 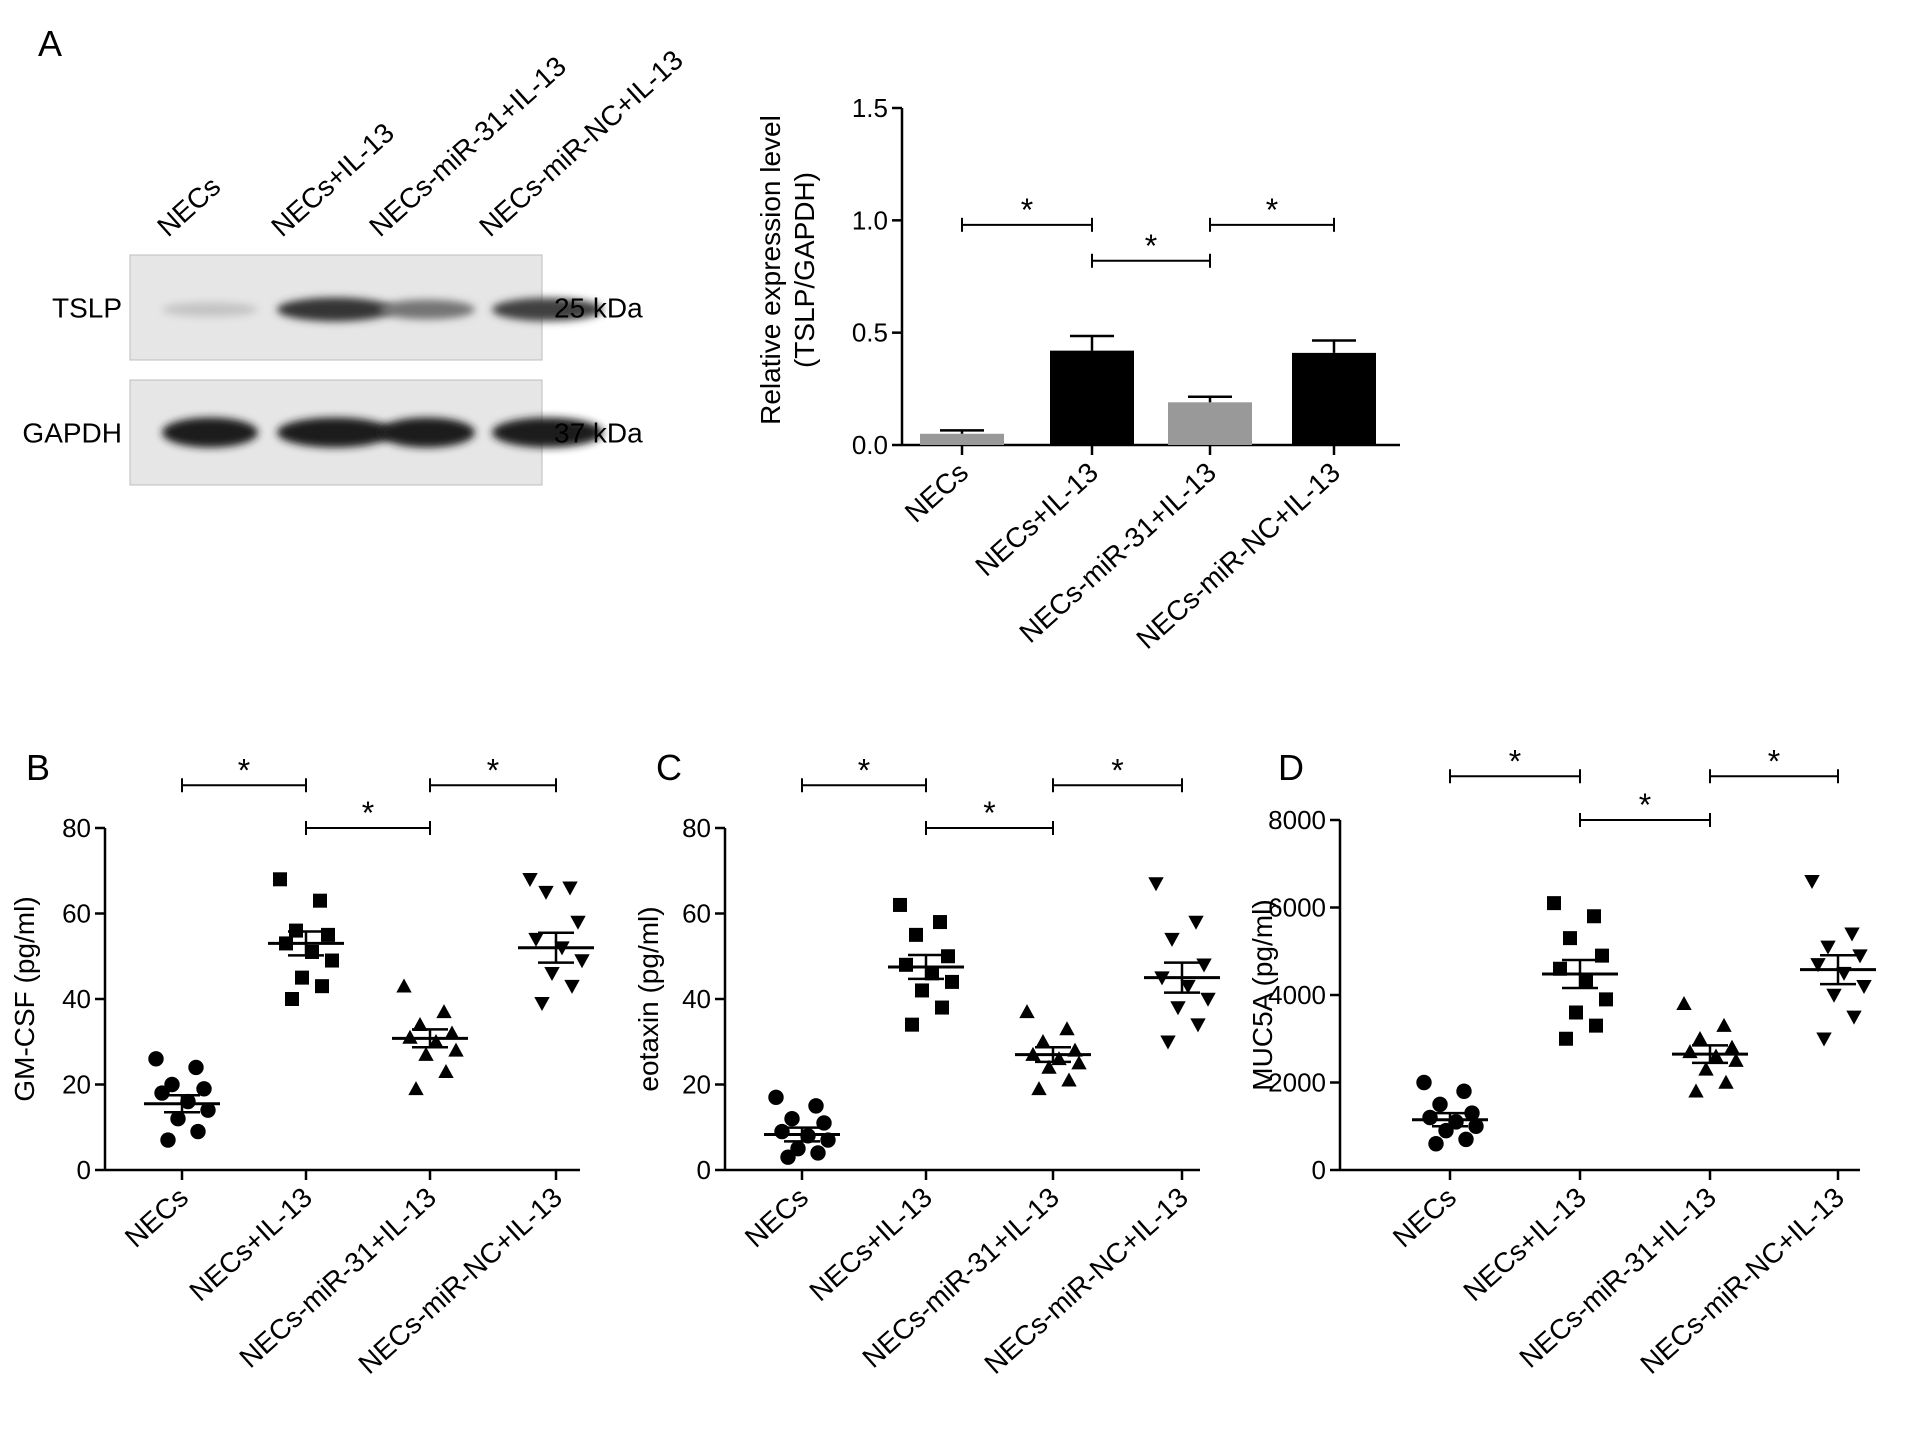 What do you see at coordinates (24, 998) in the screenshot?
I see `y-axis-label: GM-CSF (pg/ml)` at bounding box center [24, 998].